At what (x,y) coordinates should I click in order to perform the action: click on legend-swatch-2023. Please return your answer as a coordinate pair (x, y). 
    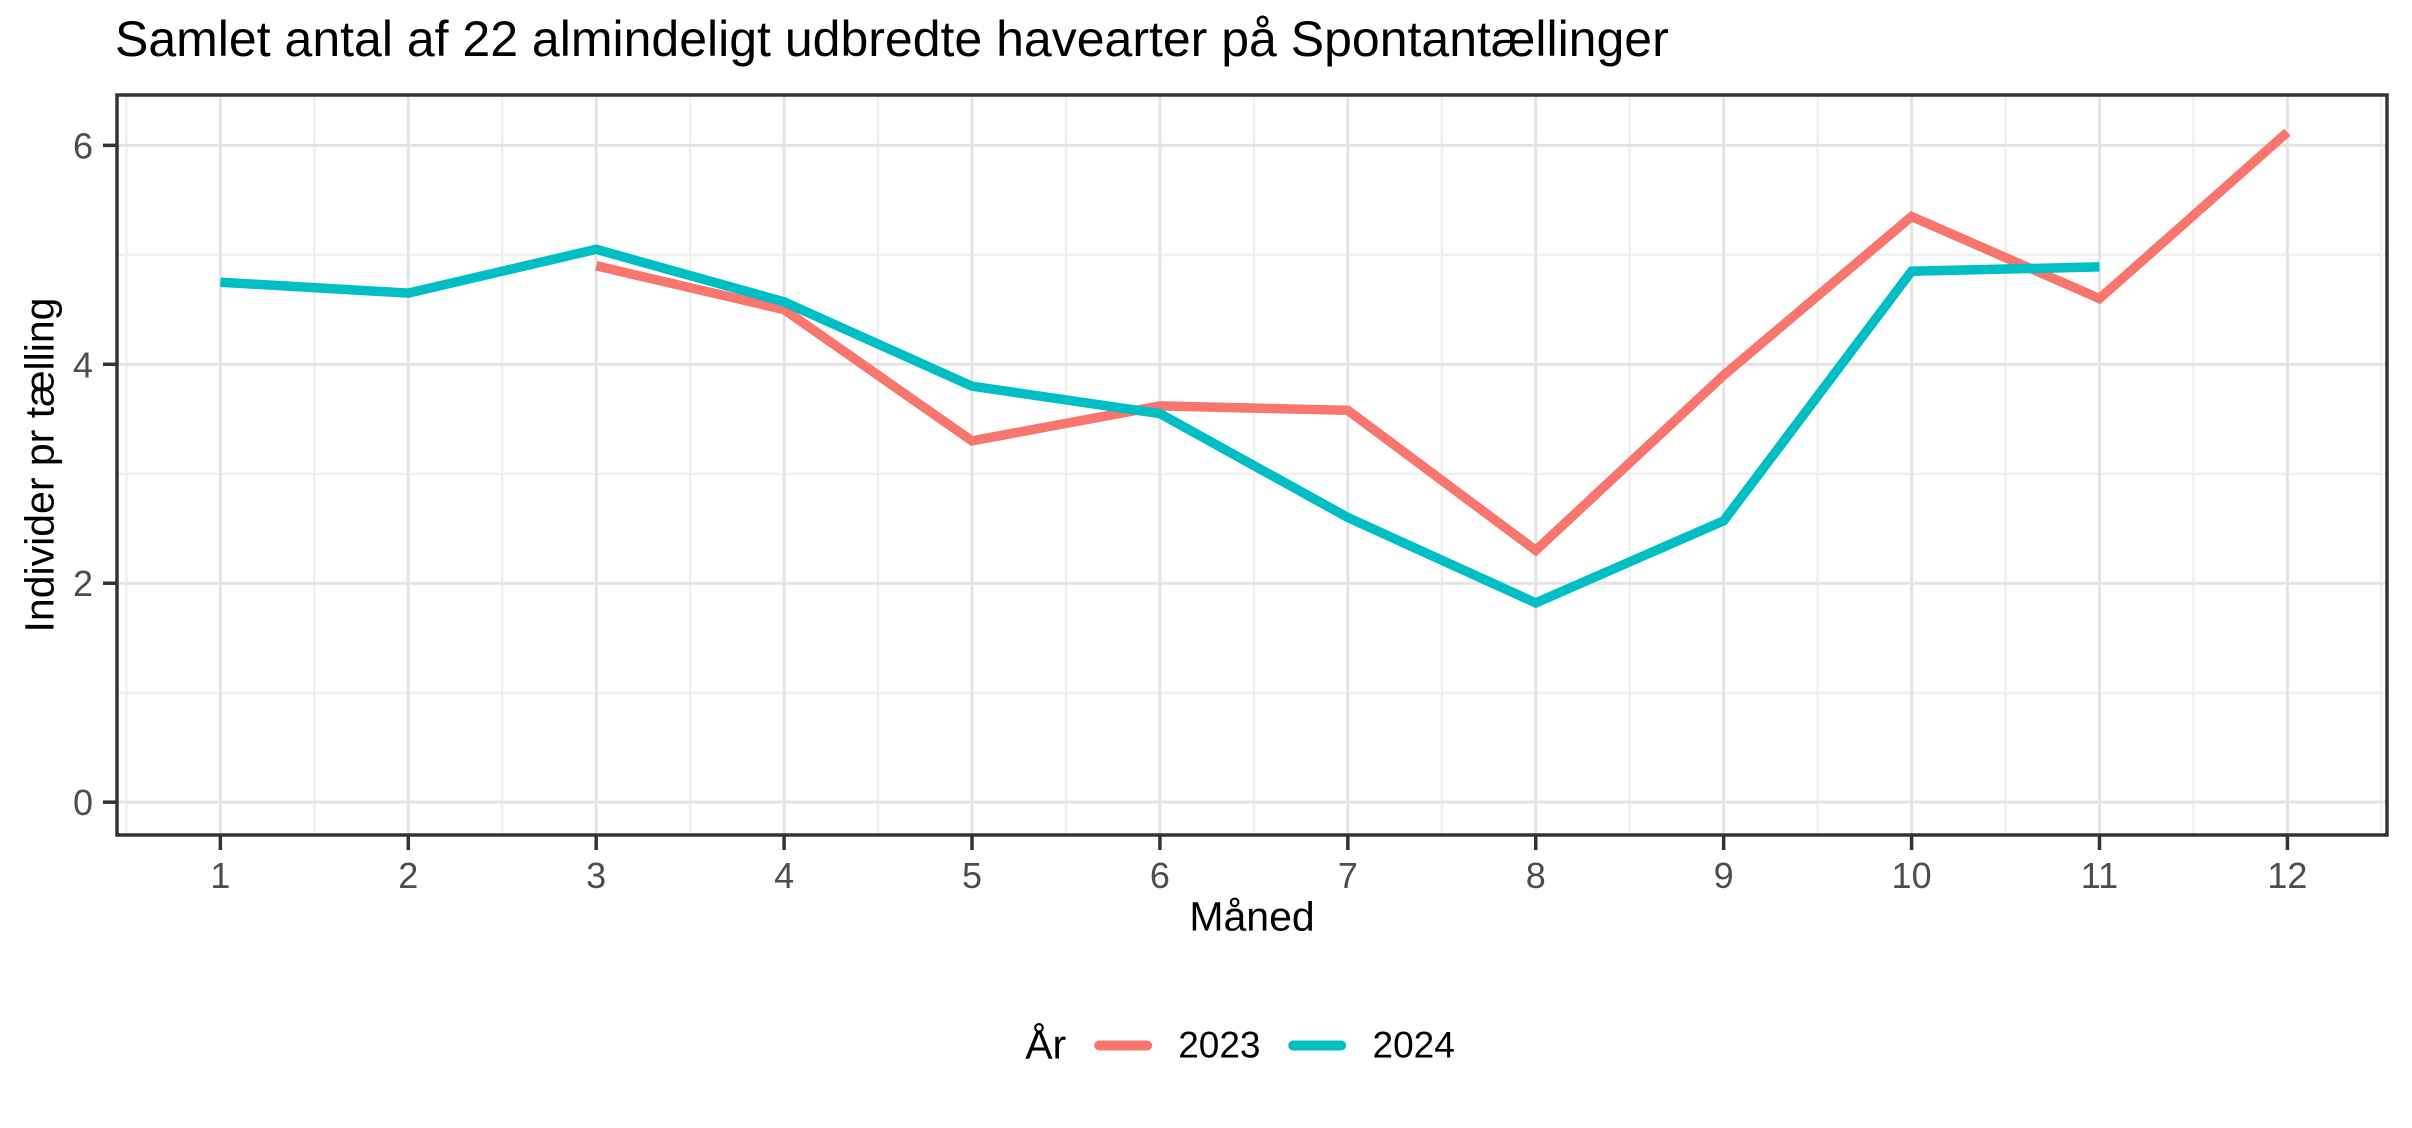
    Looking at the image, I should click on (1123, 1045).